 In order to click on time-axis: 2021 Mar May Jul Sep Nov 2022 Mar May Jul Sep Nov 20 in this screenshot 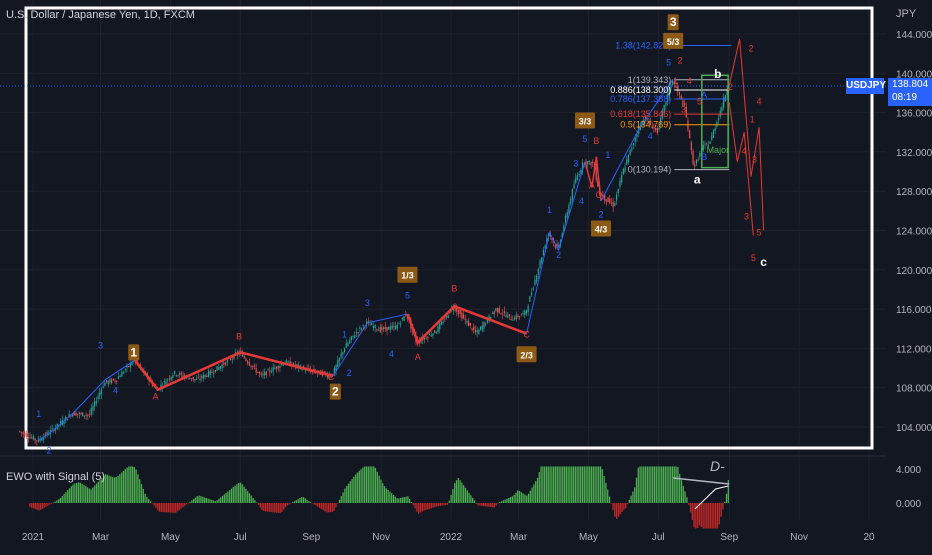, I will do `click(448, 537)`.